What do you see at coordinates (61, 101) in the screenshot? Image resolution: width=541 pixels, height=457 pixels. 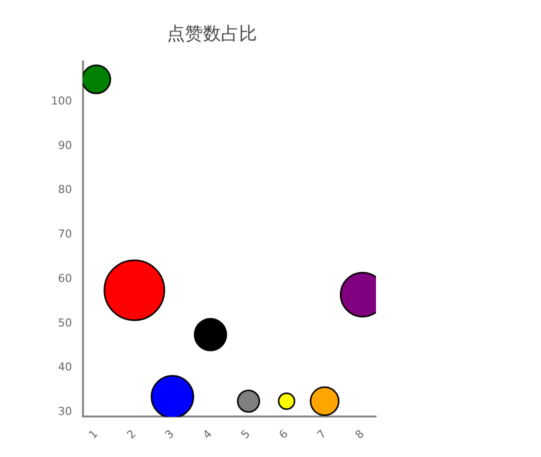 I see `y-tick-label: 100` at bounding box center [61, 101].